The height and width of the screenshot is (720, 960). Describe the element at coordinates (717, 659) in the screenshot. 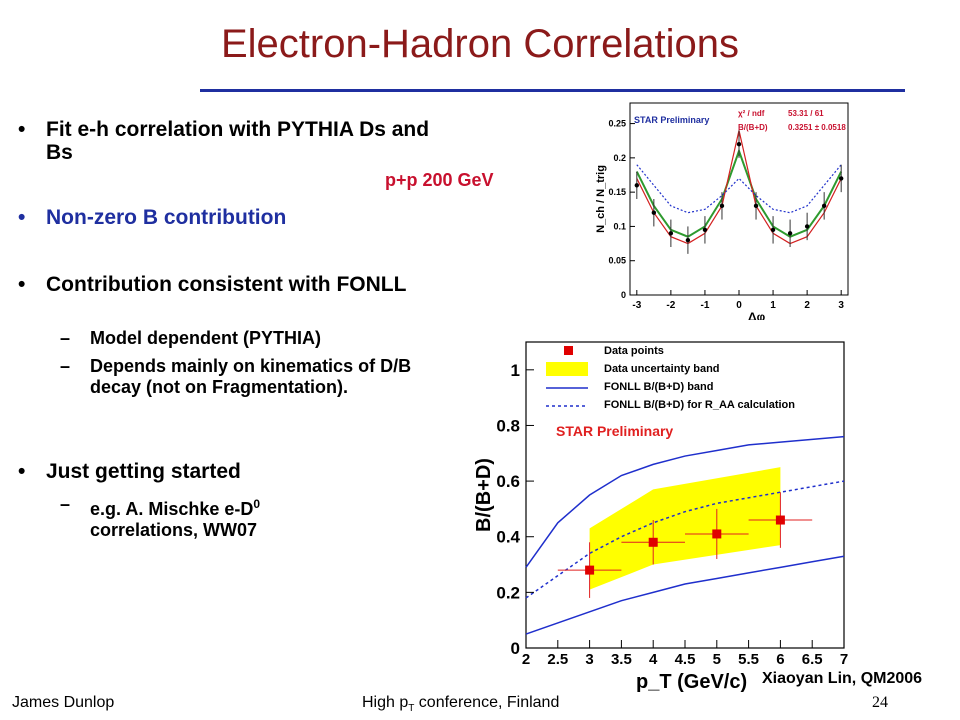

I see `x-tick-label: 5` at that location.